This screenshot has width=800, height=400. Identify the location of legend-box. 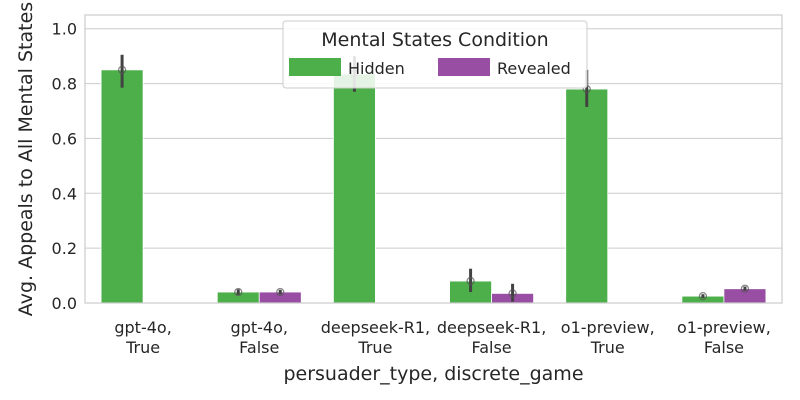
(435, 54).